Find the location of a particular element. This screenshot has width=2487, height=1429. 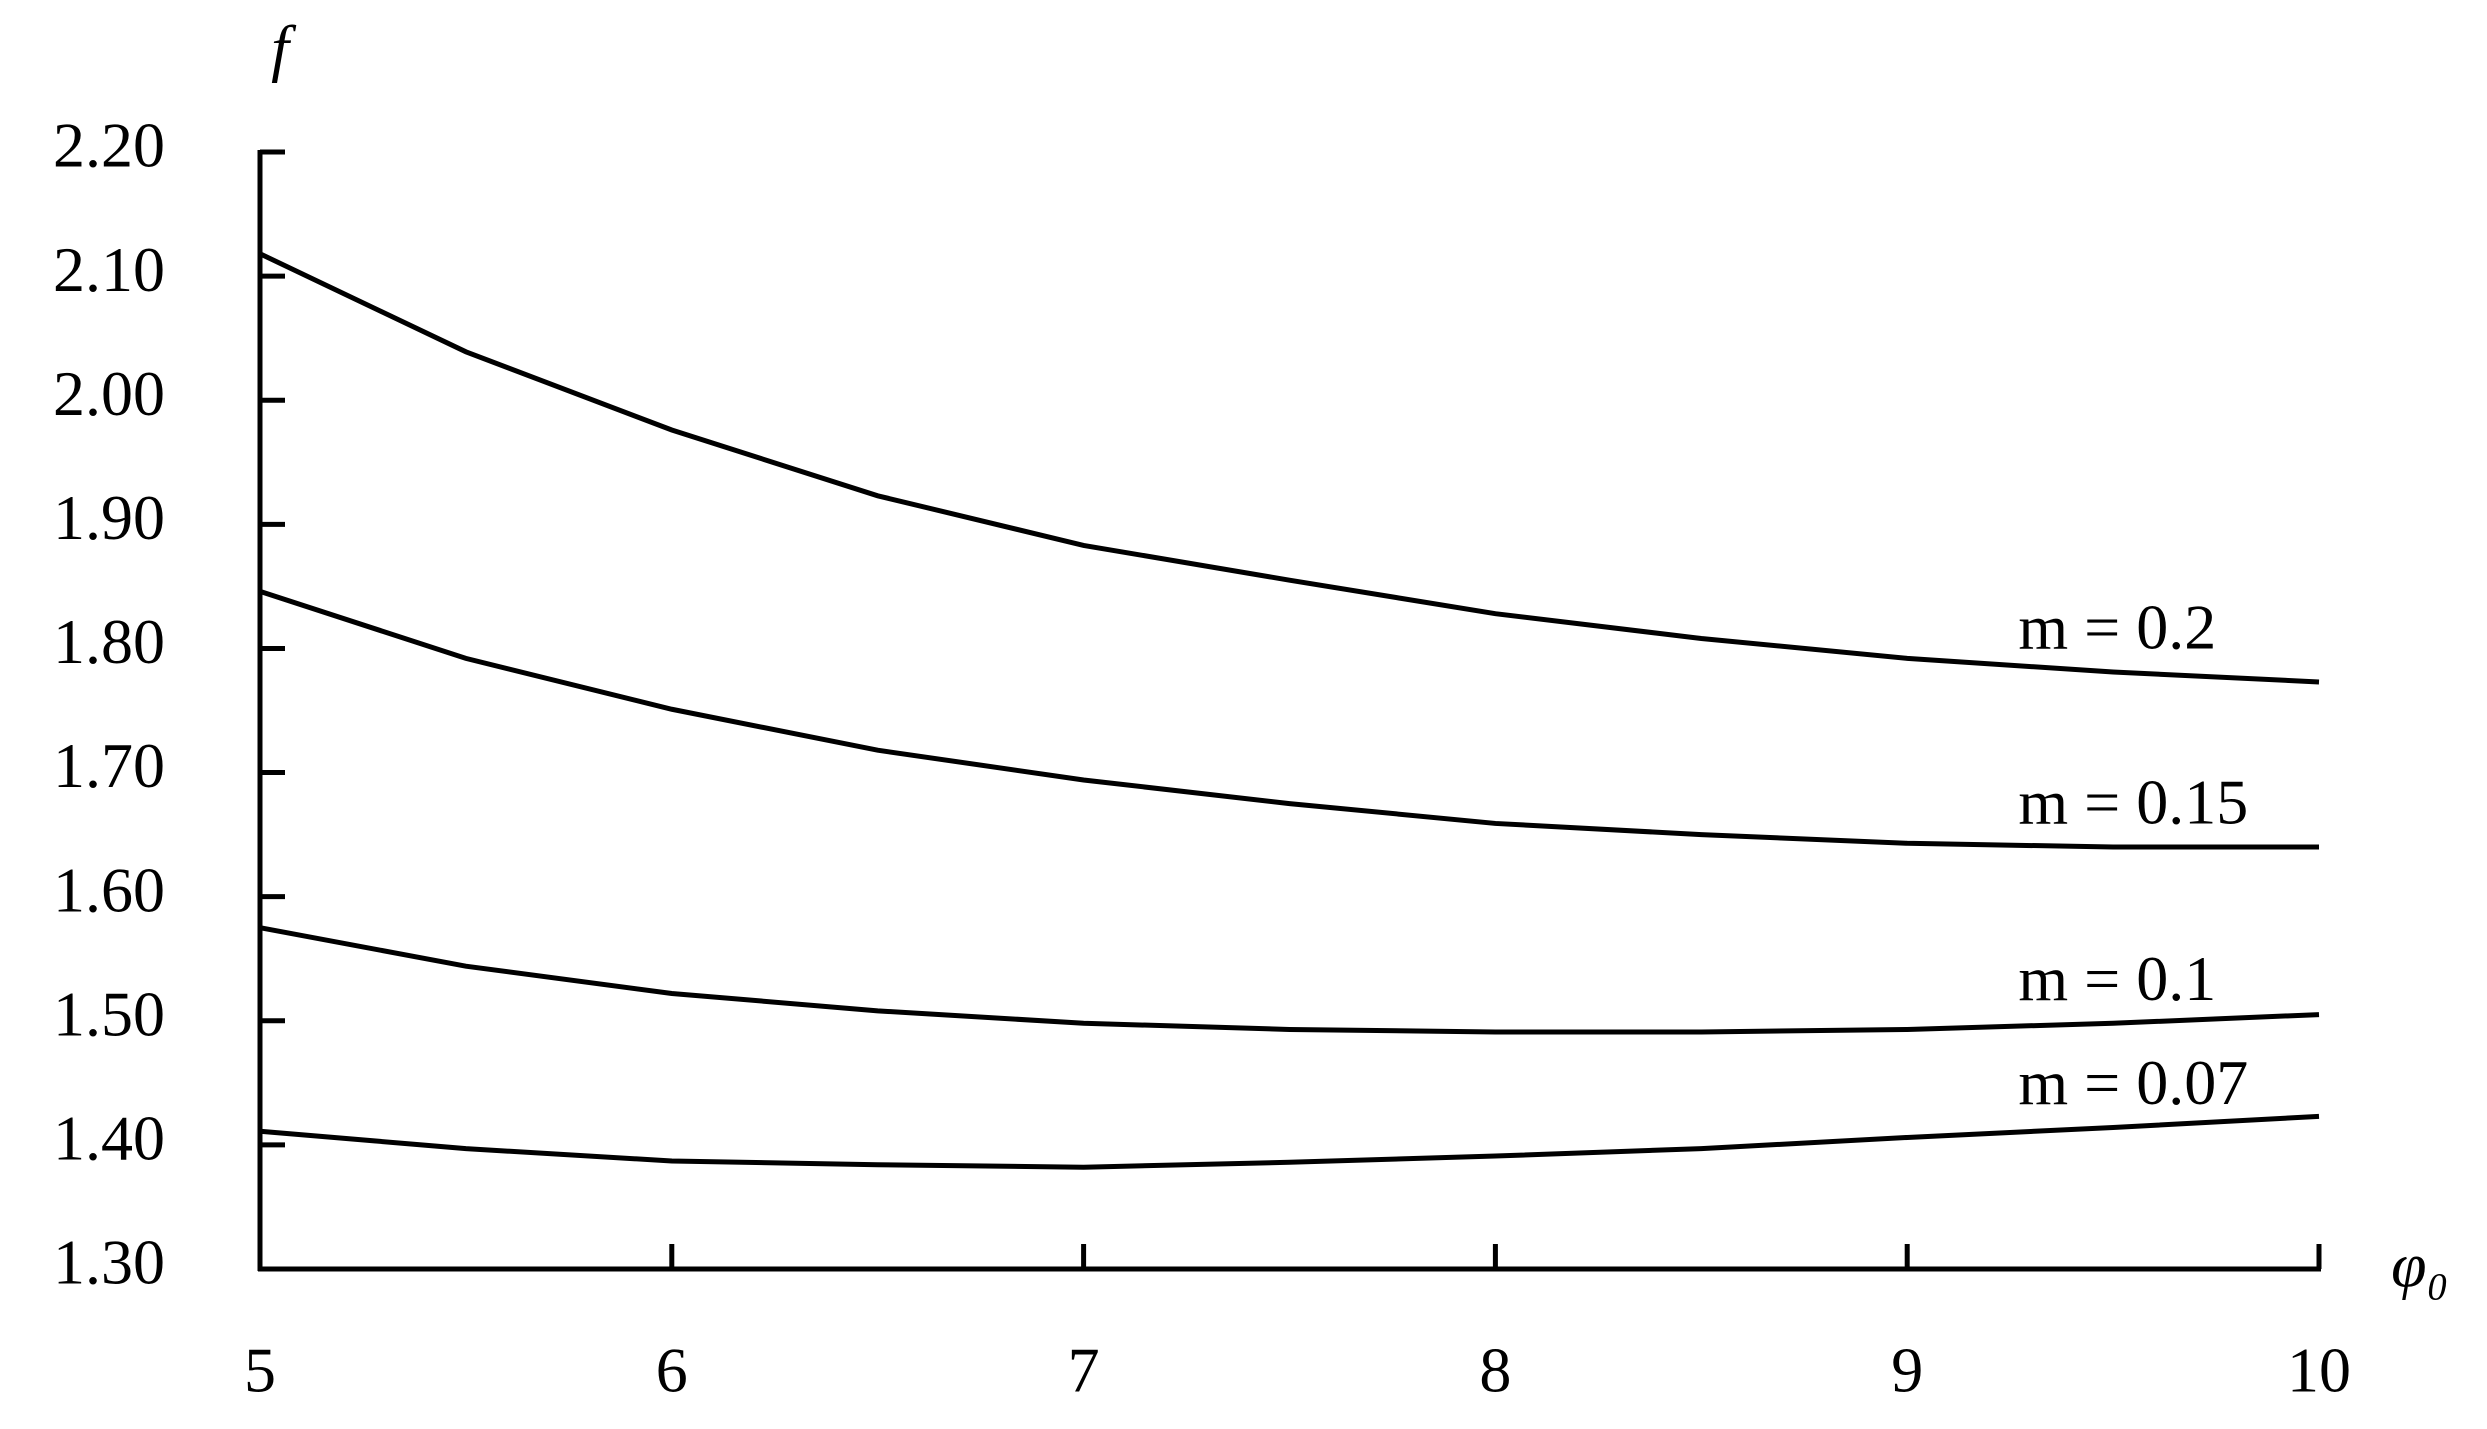

series-label: m = 0.2 is located at coordinates (2117, 627).